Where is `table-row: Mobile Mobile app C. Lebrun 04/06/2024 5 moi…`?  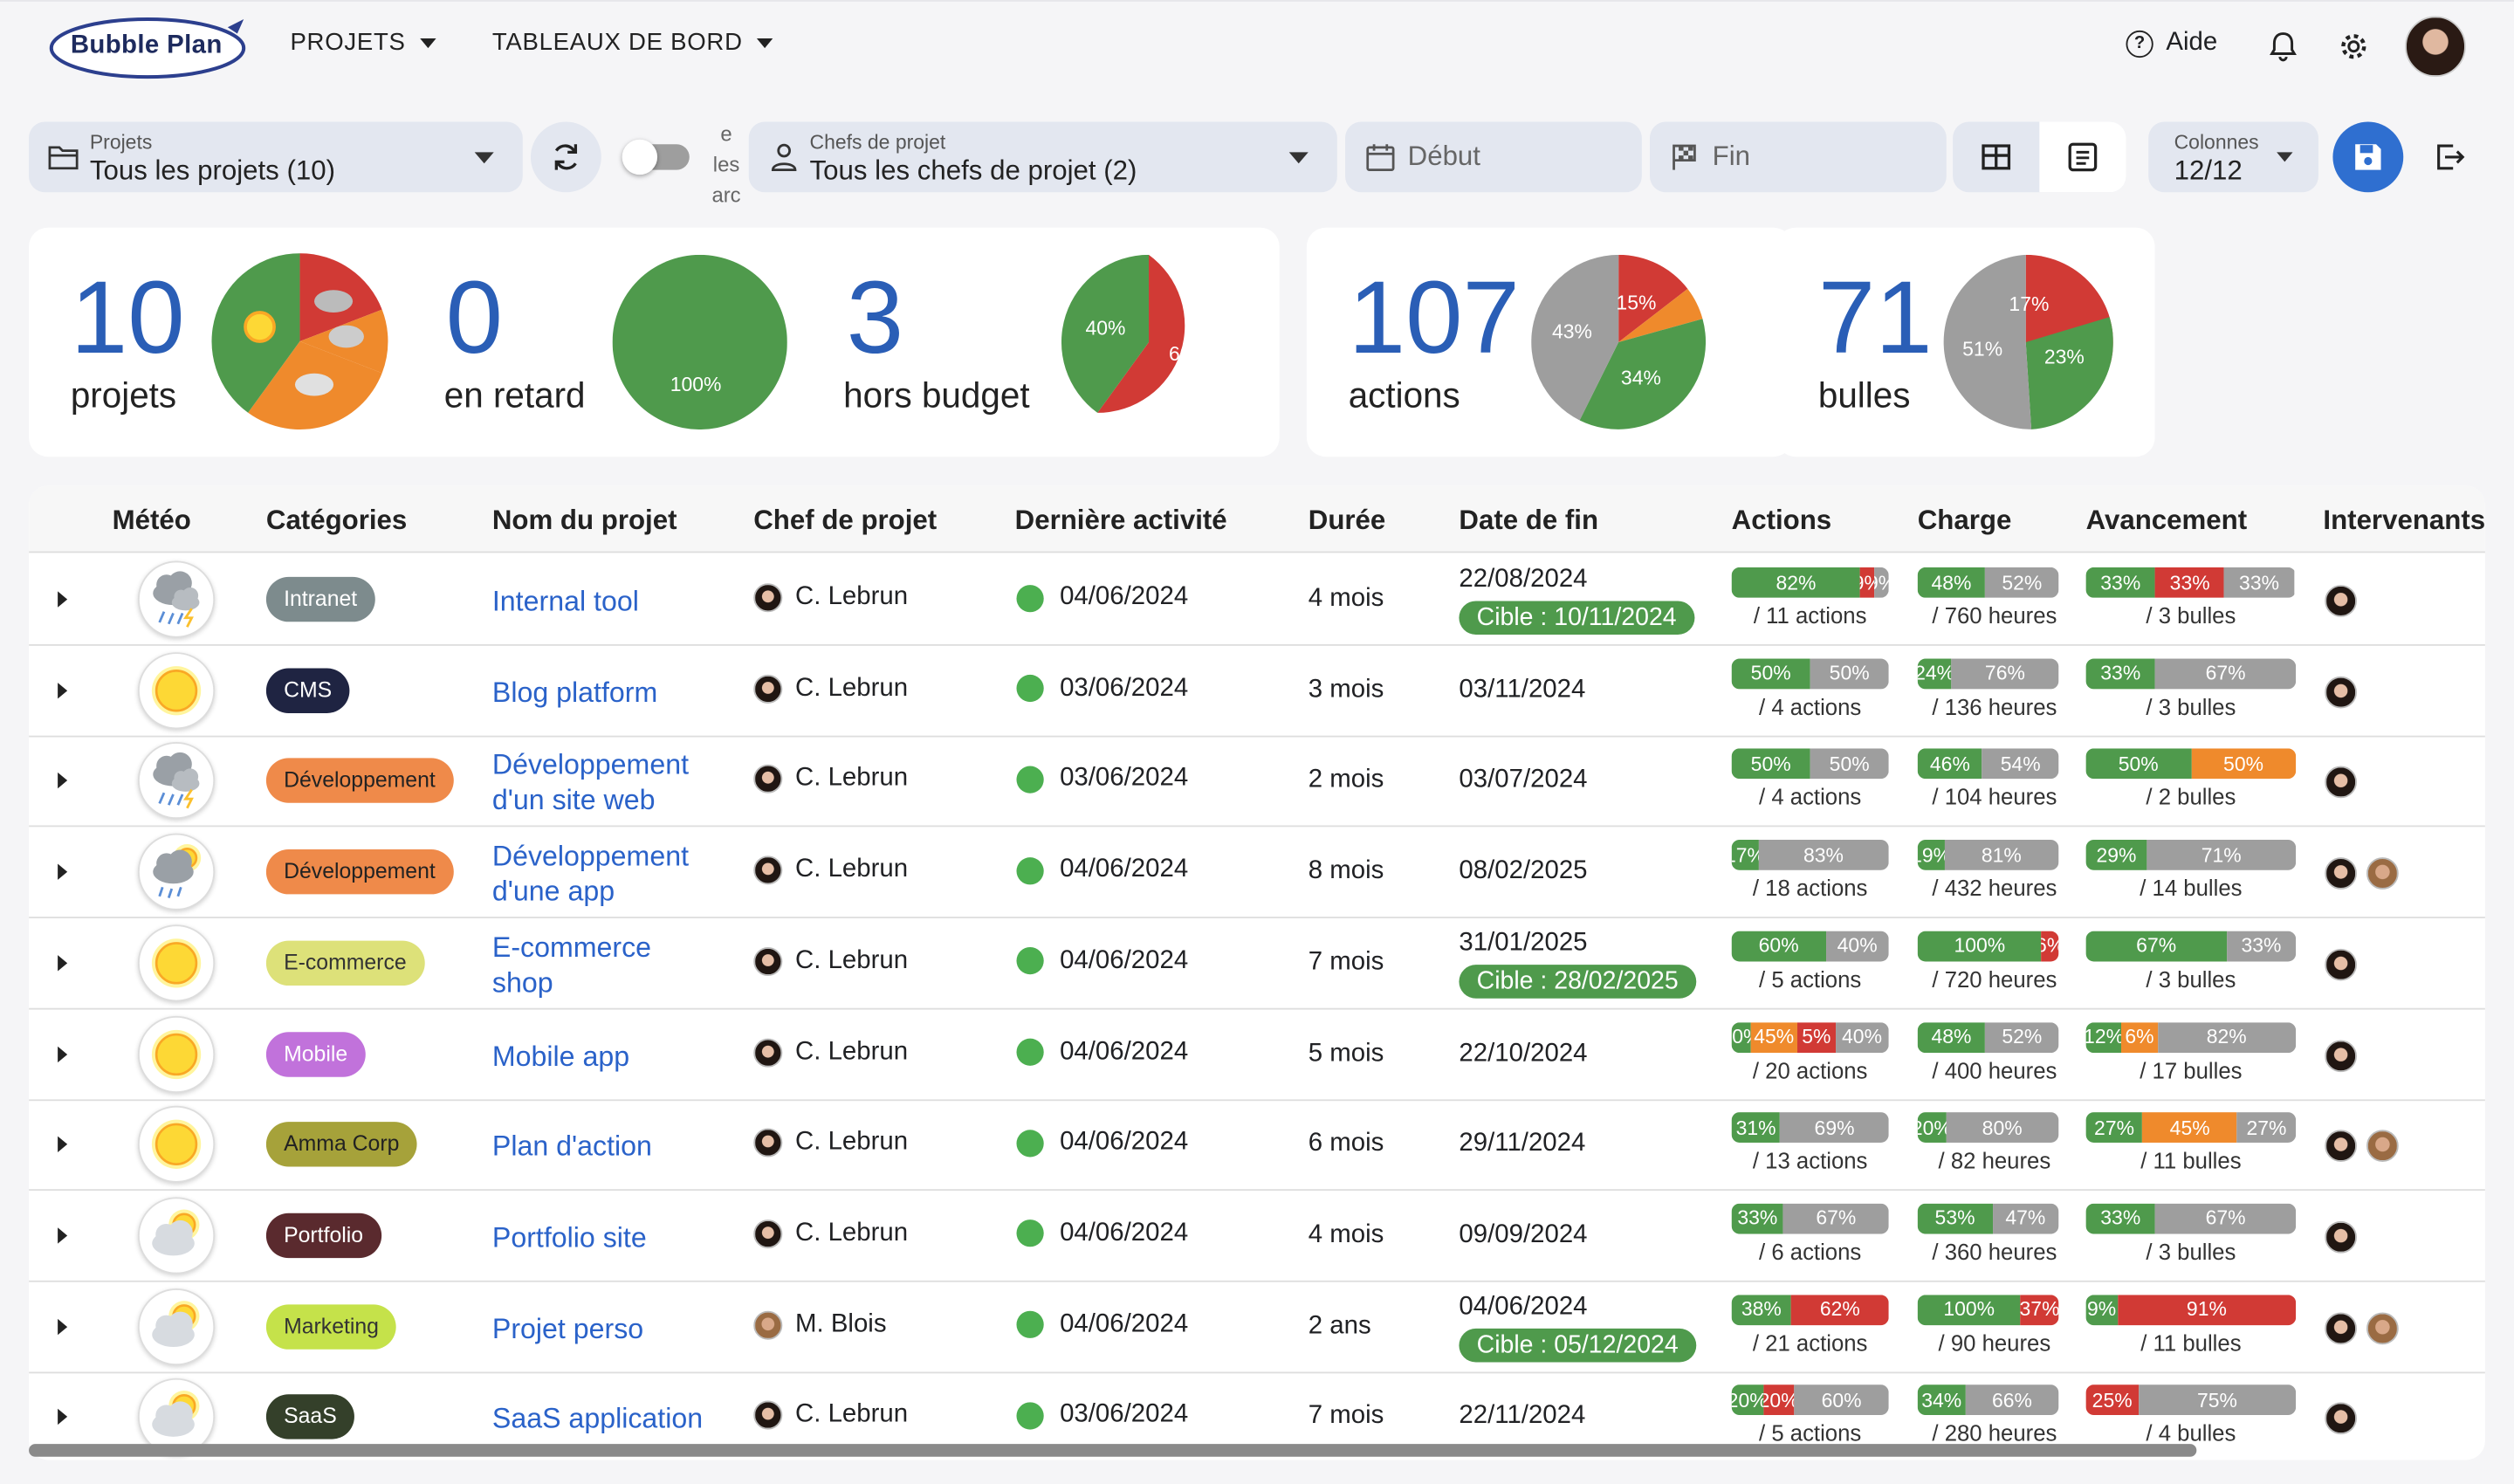
table-row: Mobile Mobile app C. Lebrun 04/06/2024 5 moi… is located at coordinates (1257, 1055).